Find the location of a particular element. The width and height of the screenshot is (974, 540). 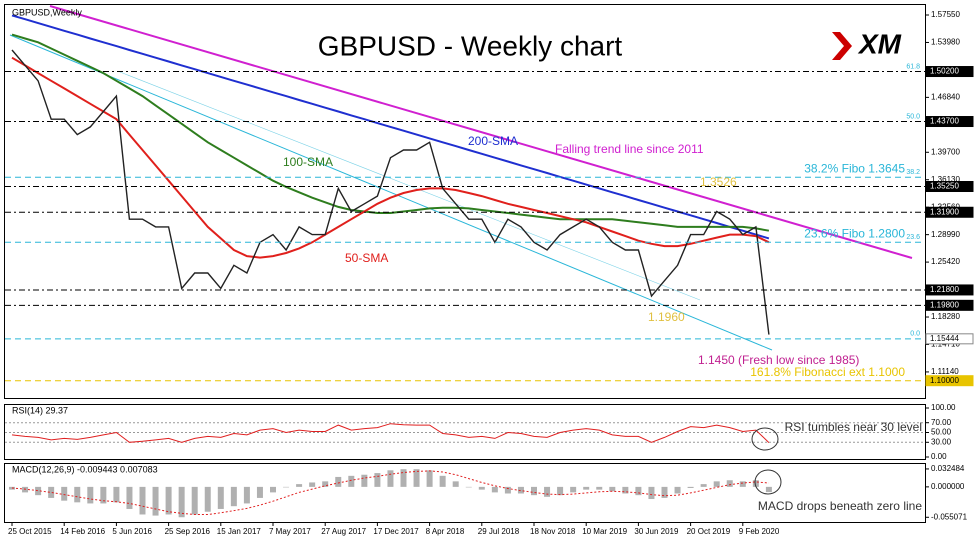

rsi-title: RSI(14) 29.37 is located at coordinates (40, 410).